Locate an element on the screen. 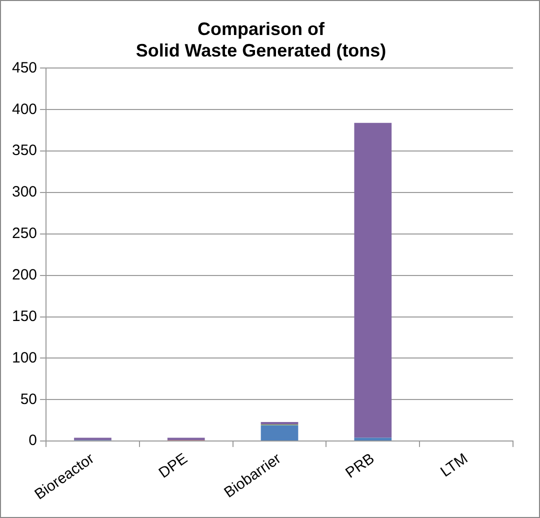 The image size is (540, 518). y-tick-label: 350 is located at coordinates (25, 151).